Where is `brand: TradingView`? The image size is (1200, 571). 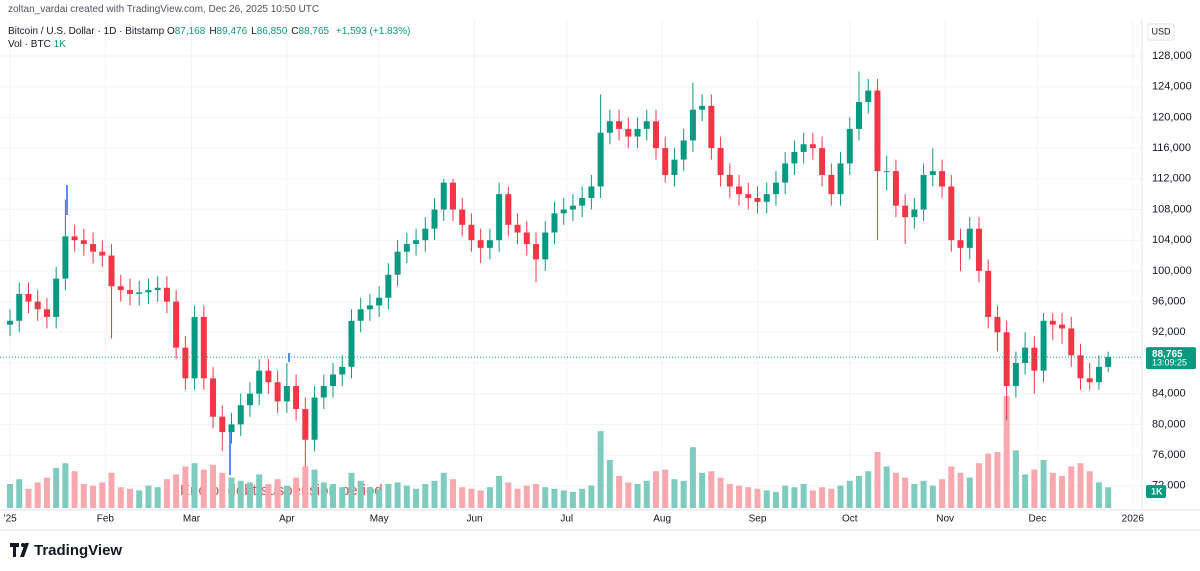
brand: TradingView is located at coordinates (78, 550).